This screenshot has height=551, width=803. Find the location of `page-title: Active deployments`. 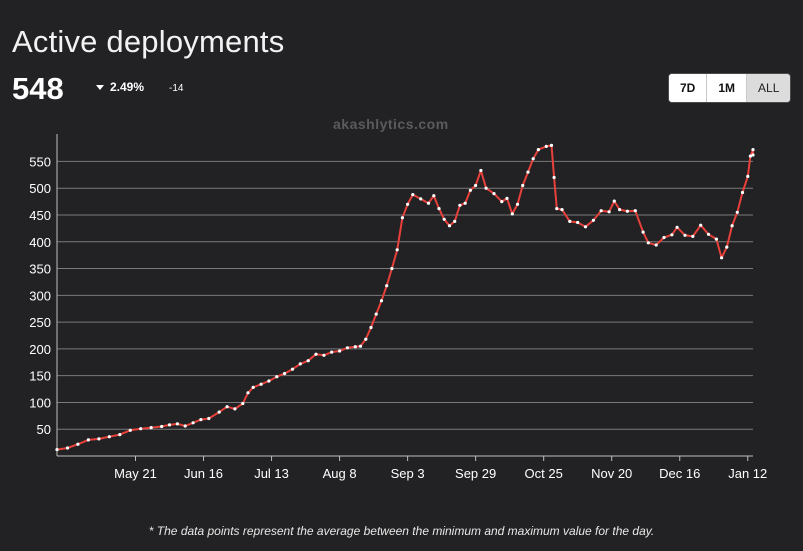

page-title: Active deployments is located at coordinates (148, 41).